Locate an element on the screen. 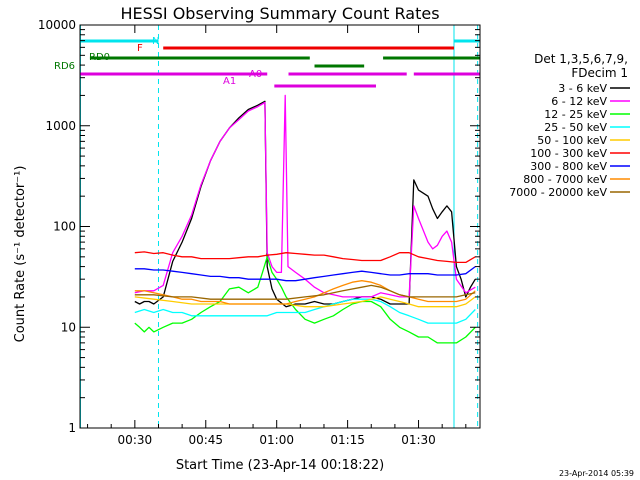 The width and height of the screenshot is (640, 480). flag-bars: NF RD0 RD6 A0 A1 is located at coordinates (267, 62).